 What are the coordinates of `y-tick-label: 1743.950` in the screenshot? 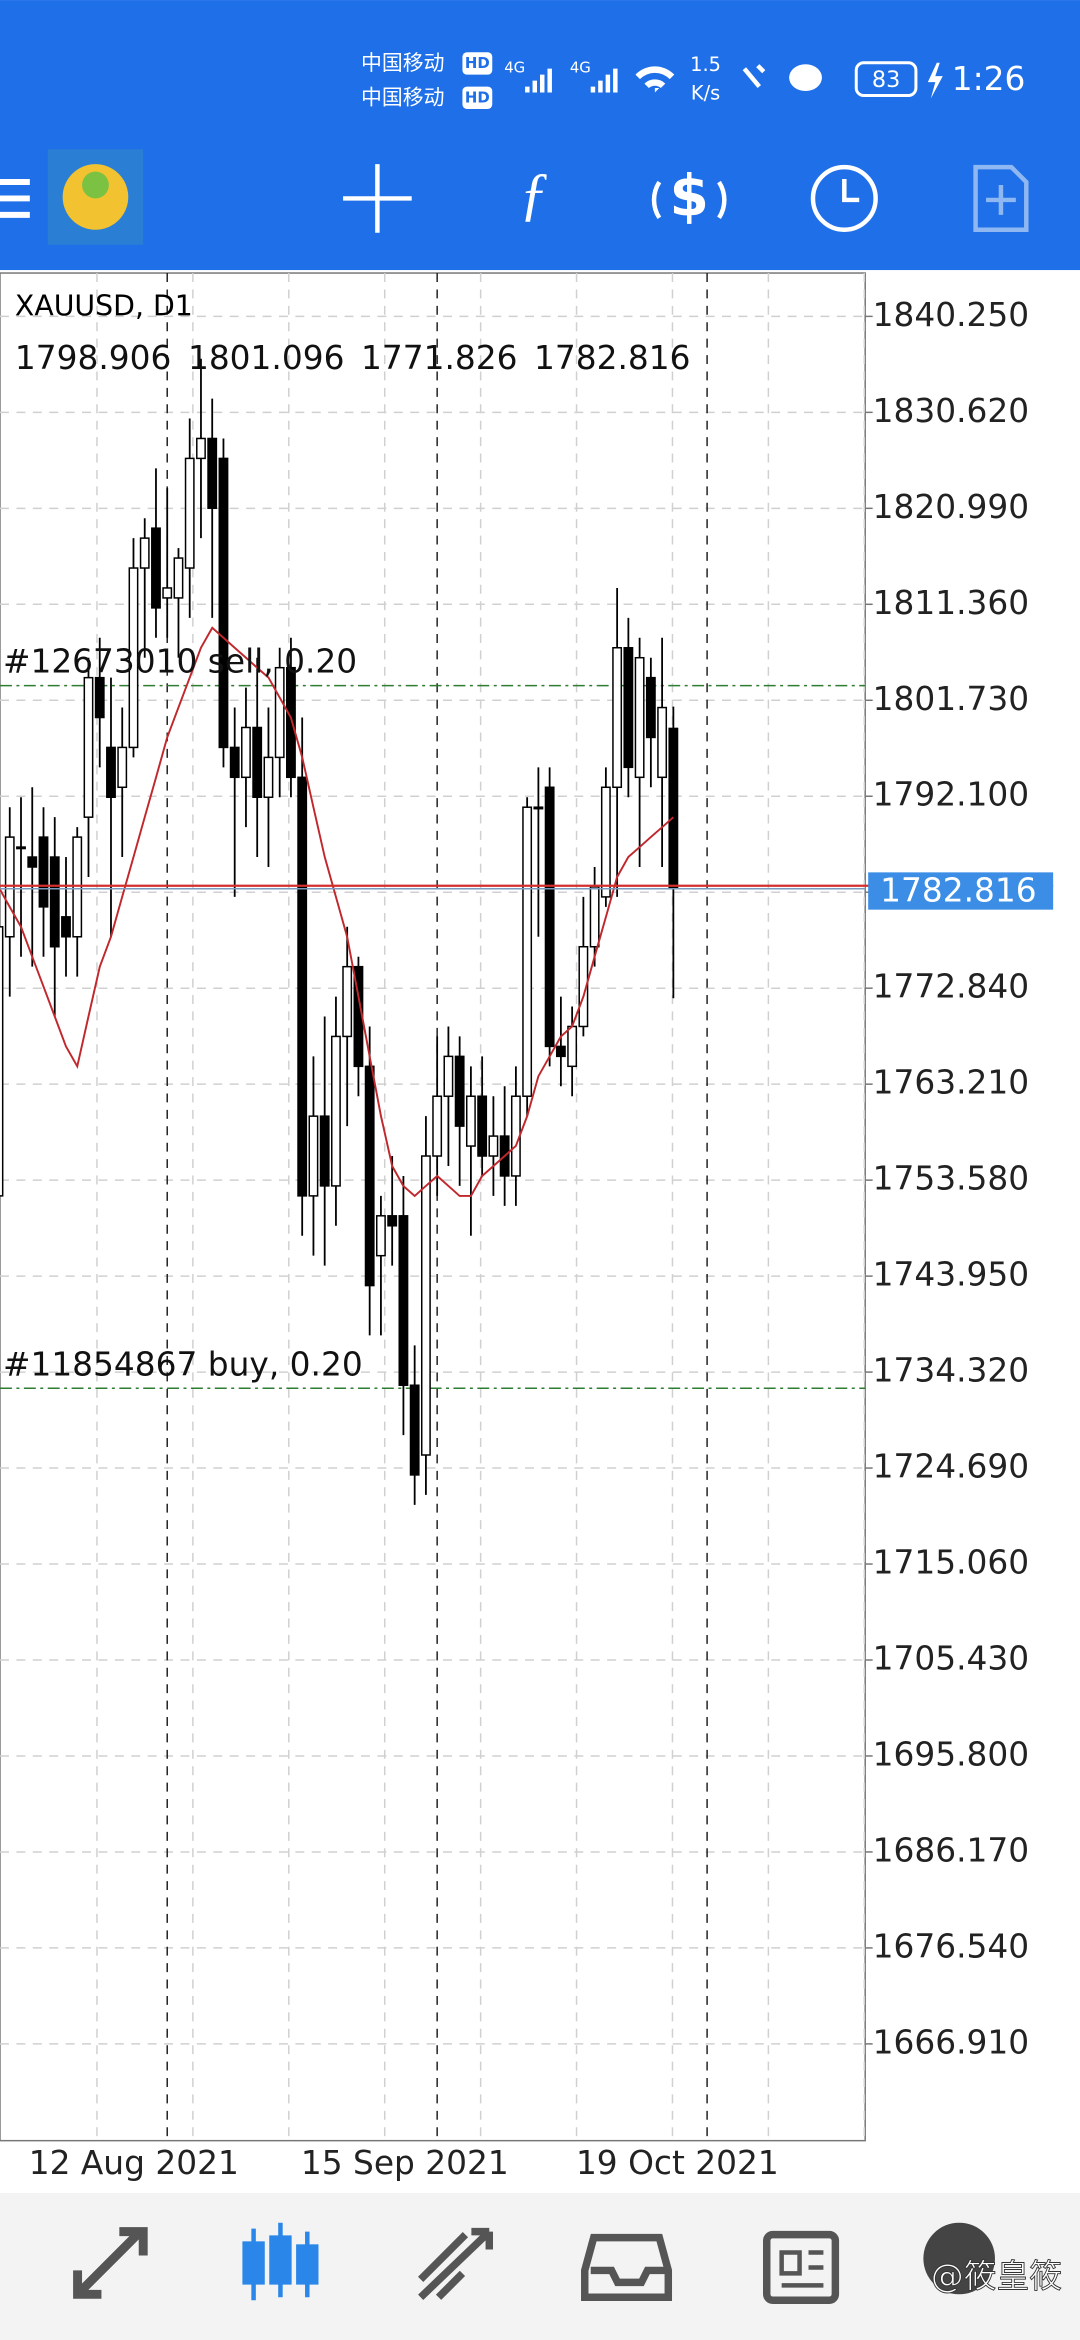 It's located at (951, 1275).